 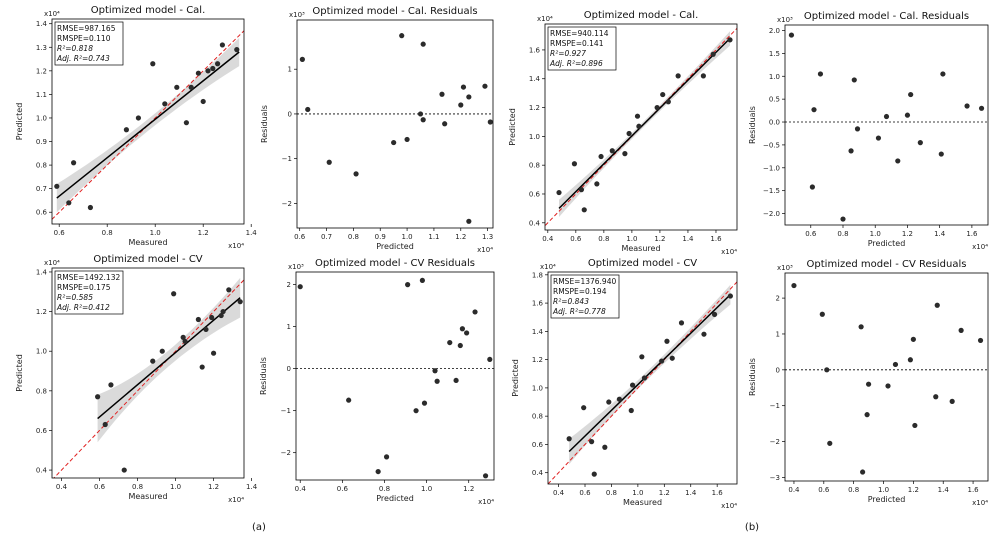 I want to click on y-tick-label: 0.6, so click(x=42, y=213).